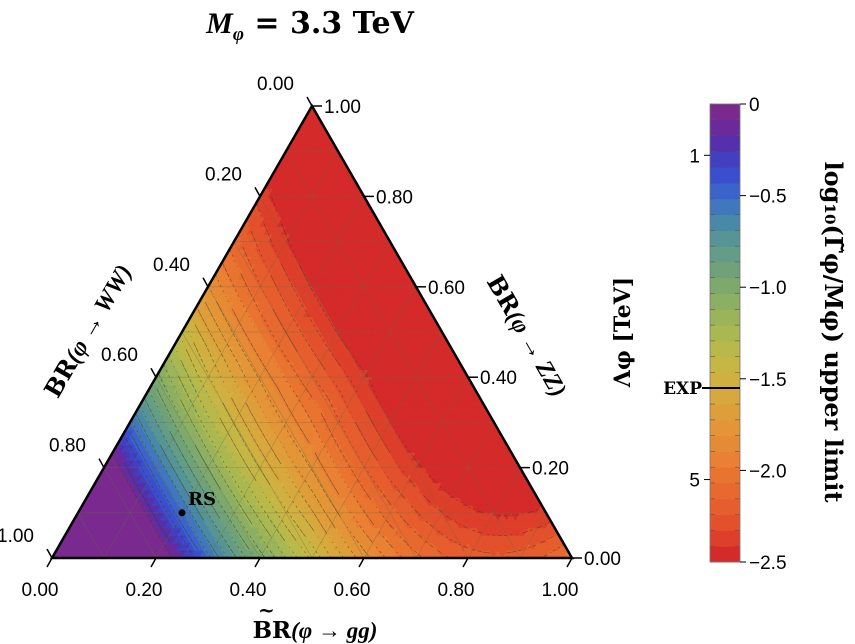  Describe the element at coordinates (768, 471) in the screenshot. I see `colorbar-tick-label: −2.0` at that location.